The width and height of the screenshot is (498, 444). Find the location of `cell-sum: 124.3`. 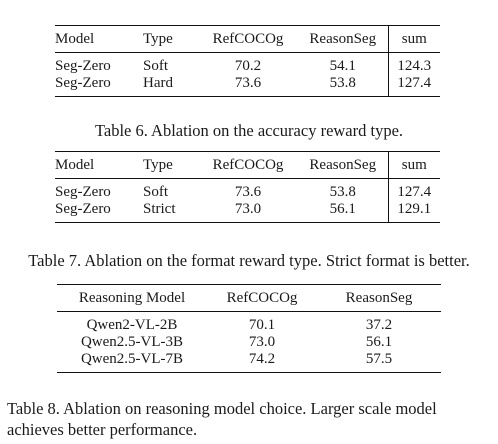

cell-sum: 124.3 is located at coordinates (413, 63).